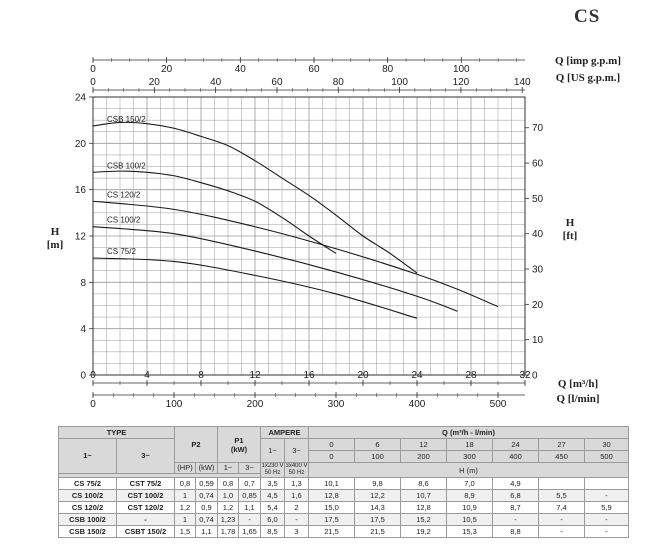 This screenshot has width=650, height=553. I want to click on p1-1ph-header: 1~, so click(228, 468).